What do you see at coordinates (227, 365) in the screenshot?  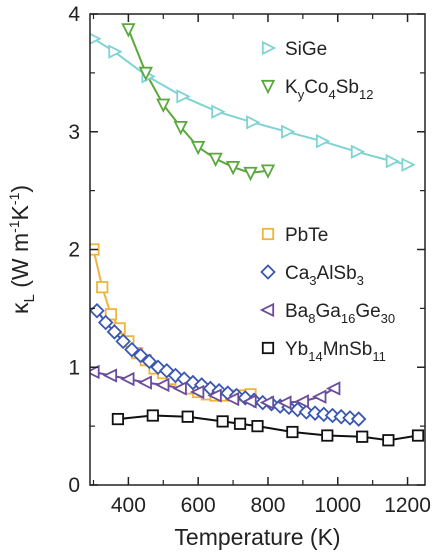 I see `series-line-ca3alsb3` at bounding box center [227, 365].